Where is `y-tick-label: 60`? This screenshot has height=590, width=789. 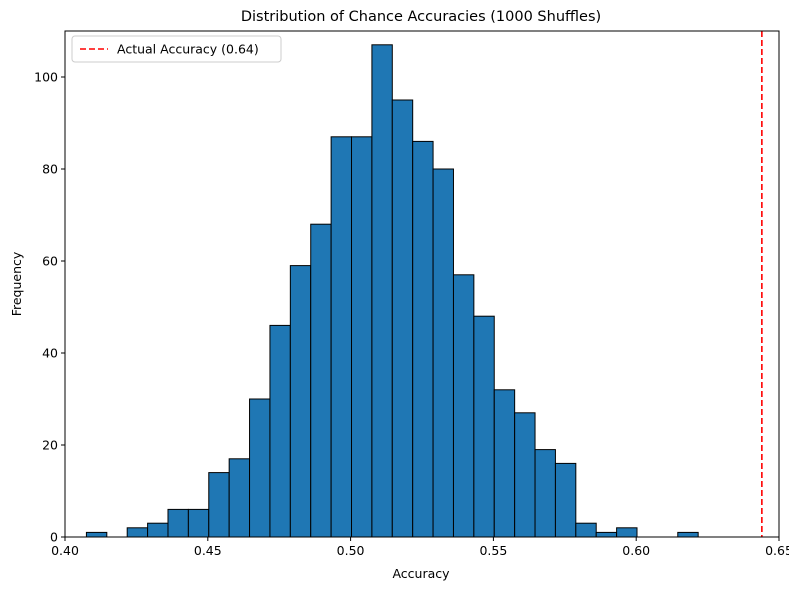 y-tick-label: 60 is located at coordinates (50, 261).